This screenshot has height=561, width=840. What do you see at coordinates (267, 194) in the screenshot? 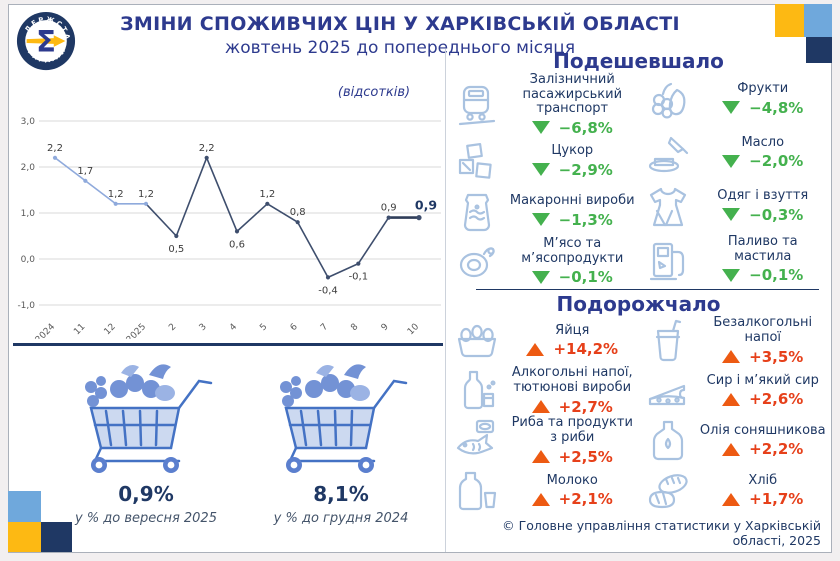
I see `svg-text: 1,2` at bounding box center [267, 194].